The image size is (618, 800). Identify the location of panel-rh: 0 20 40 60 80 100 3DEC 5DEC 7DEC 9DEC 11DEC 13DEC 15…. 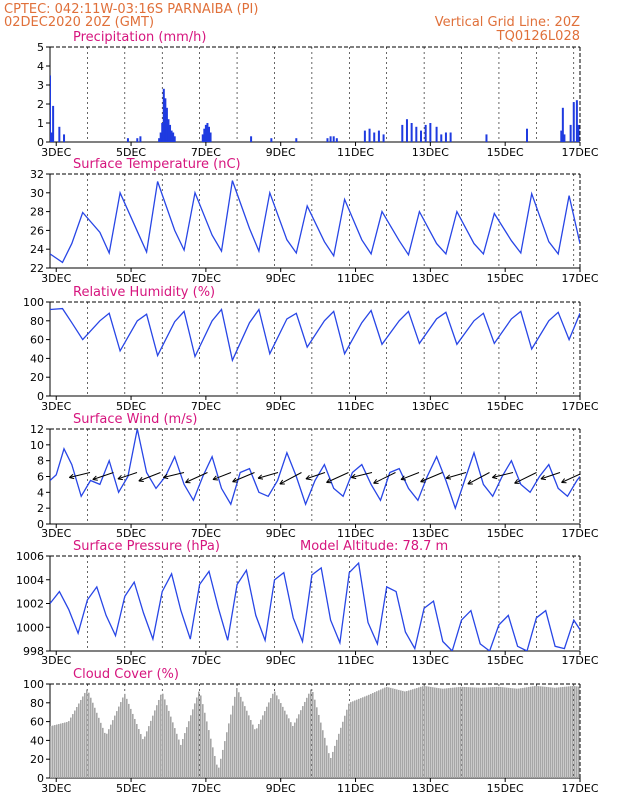
(311, 349).